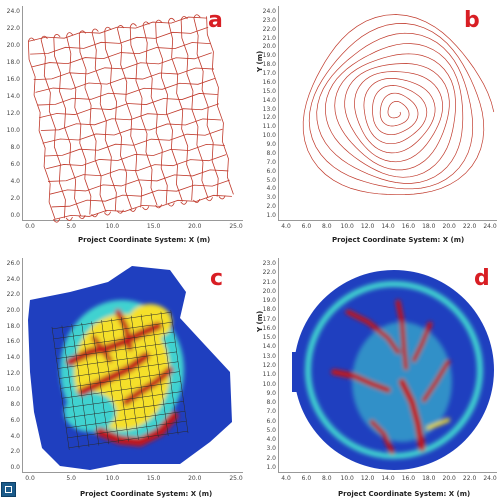 The width and height of the screenshot is (500, 500). I want to click on survey-grid-overlay, so click(120, 380).